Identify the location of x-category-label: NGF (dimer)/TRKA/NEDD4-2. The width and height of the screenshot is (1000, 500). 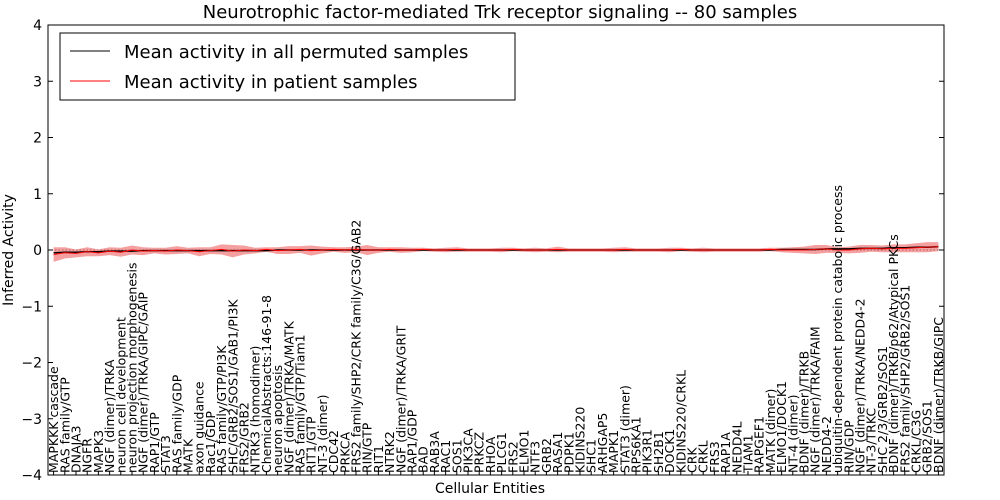
(860, 385).